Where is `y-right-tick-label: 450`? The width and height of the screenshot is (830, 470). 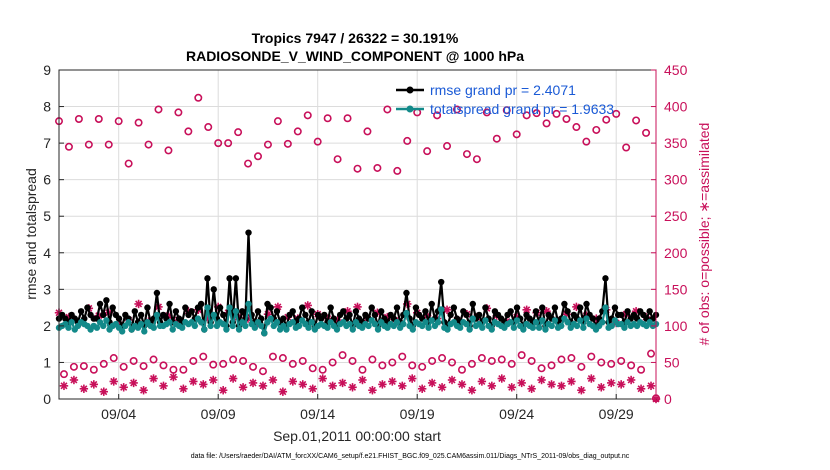
y-right-tick-label: 450 is located at coordinates (676, 70).